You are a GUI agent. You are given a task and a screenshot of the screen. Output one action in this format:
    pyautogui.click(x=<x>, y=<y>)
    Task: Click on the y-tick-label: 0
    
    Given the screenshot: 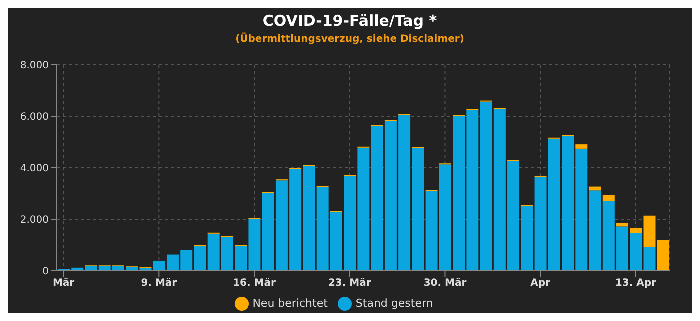 What is the action you would take?
    pyautogui.click(x=45, y=272)
    